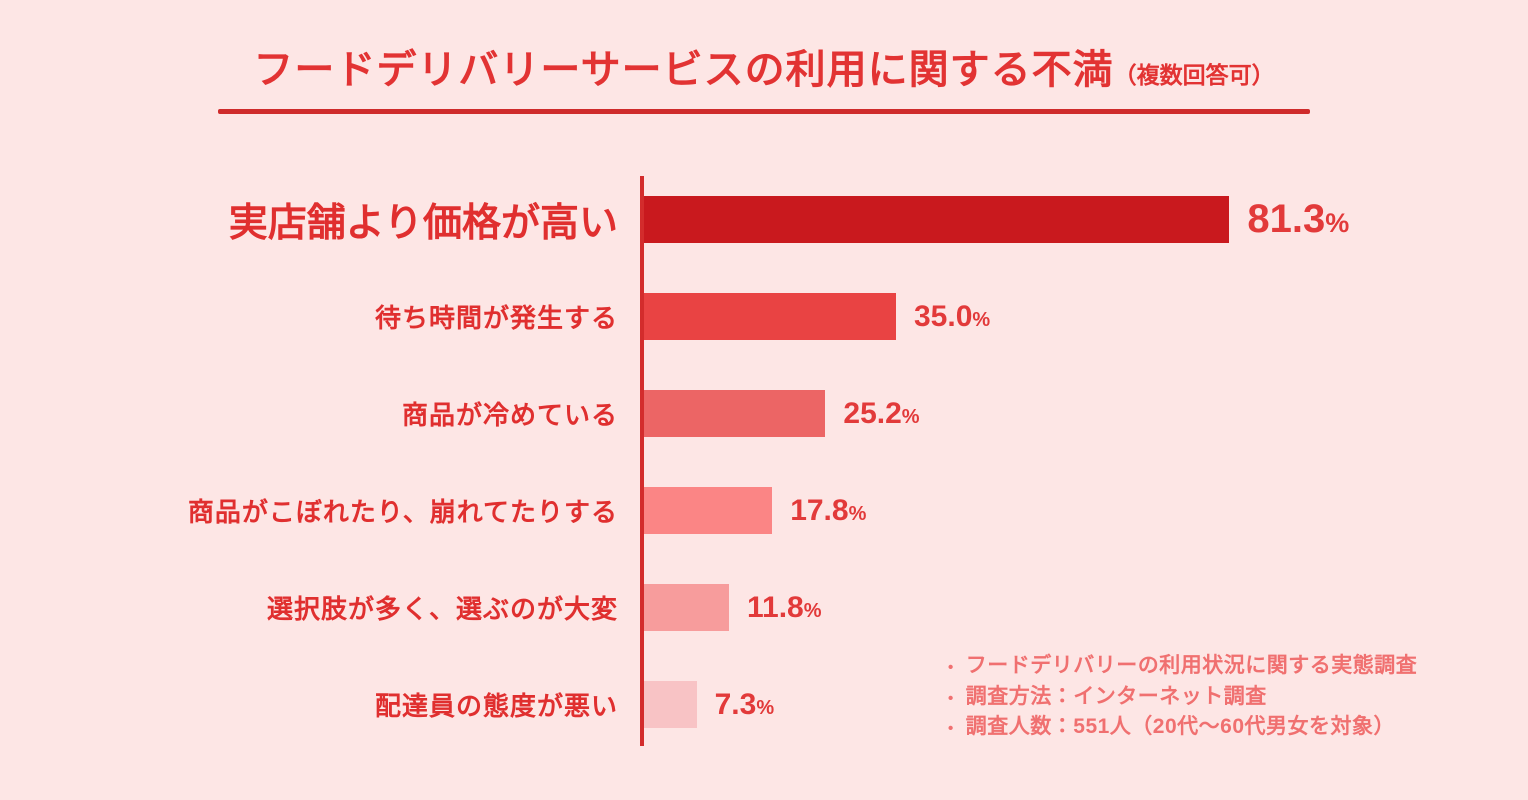 The height and width of the screenshot is (800, 1528). I want to click on bar-label: 配達員の態度が悪い, so click(496, 706).